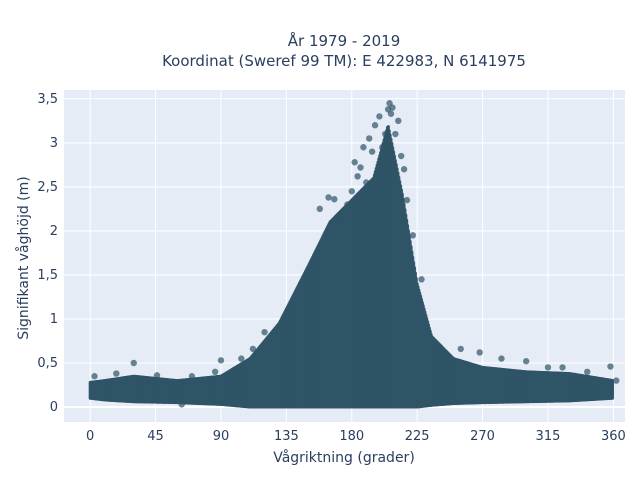 Image resolution: width=640 pixels, height=480 pixels. What do you see at coordinates (54, 407) in the screenshot?
I see `y-tick-label: 0` at bounding box center [54, 407].